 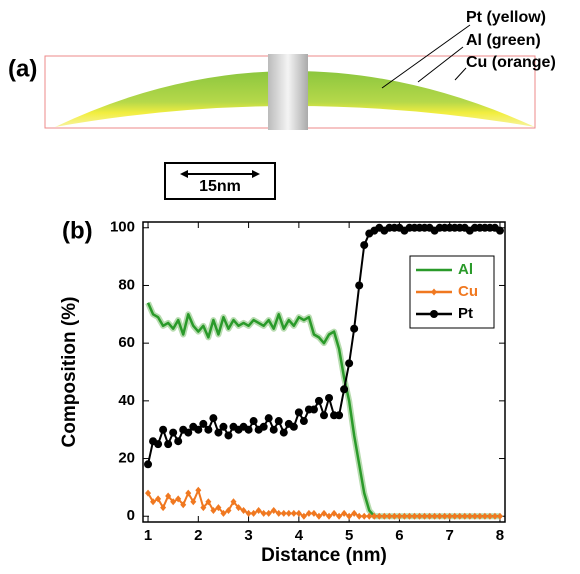 What do you see at coordinates (198, 535) in the screenshot?
I see `x-tick-label: 2` at bounding box center [198, 535].